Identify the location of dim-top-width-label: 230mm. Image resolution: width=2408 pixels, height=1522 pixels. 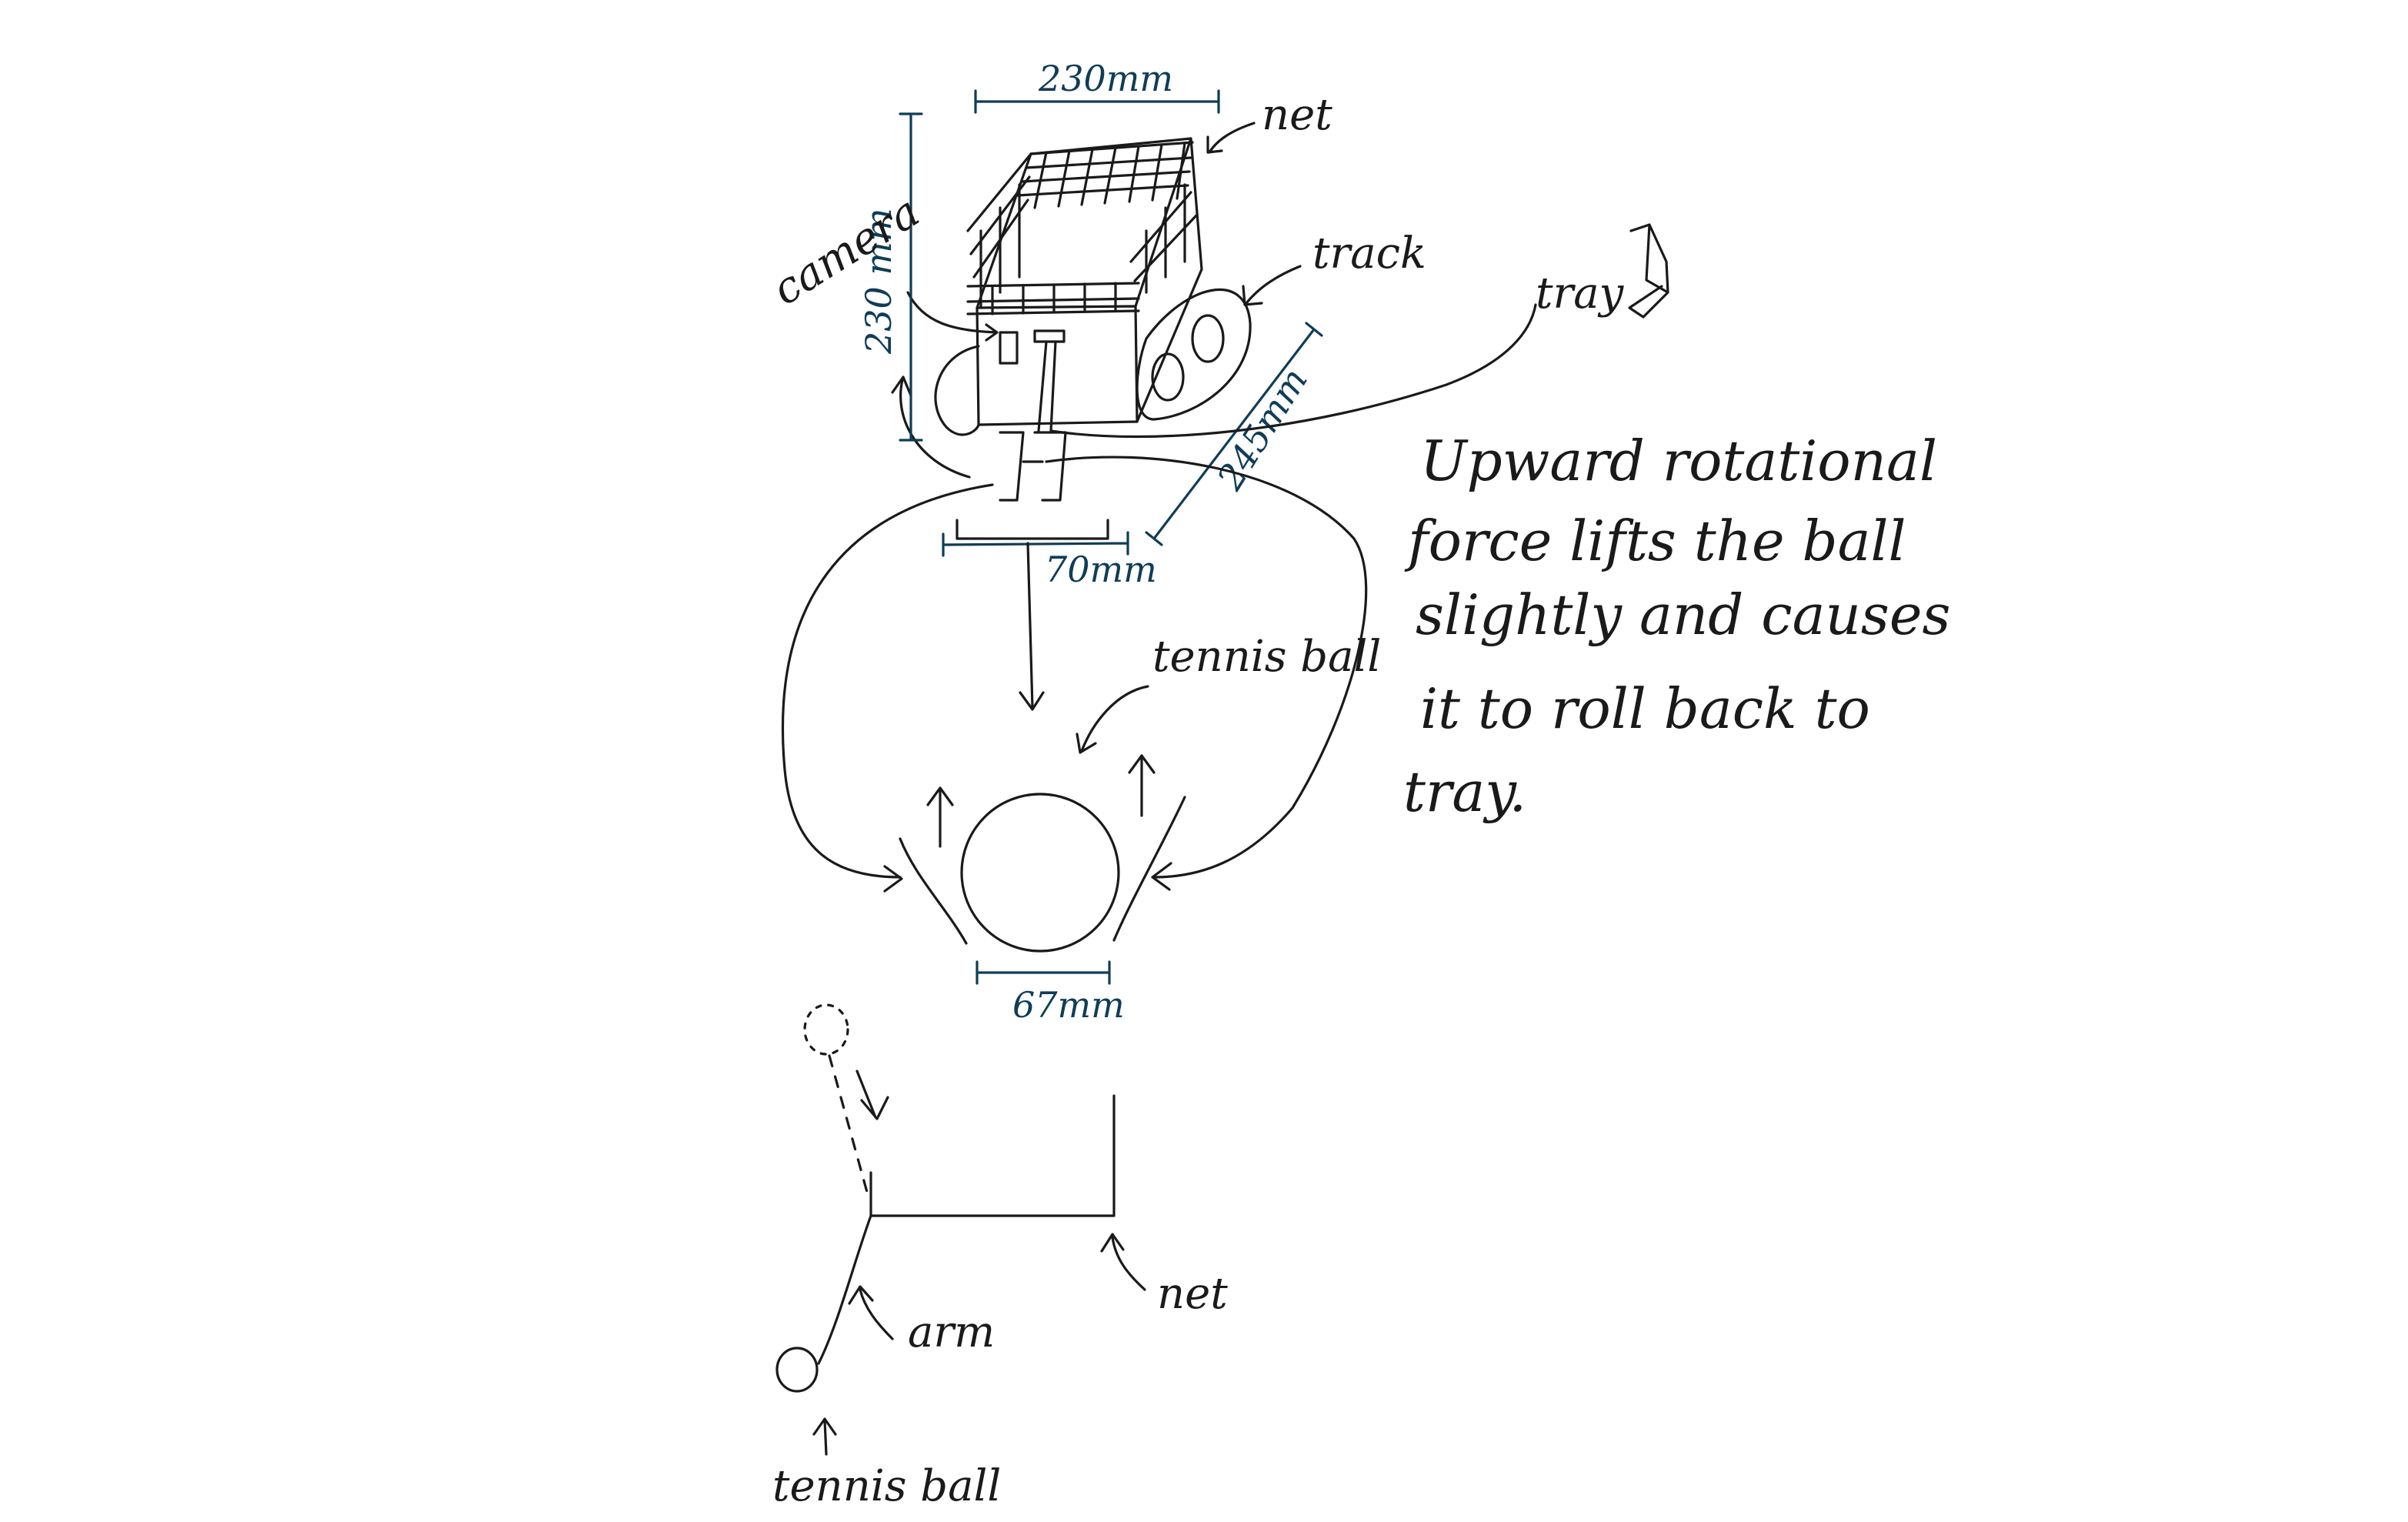
(1105, 78).